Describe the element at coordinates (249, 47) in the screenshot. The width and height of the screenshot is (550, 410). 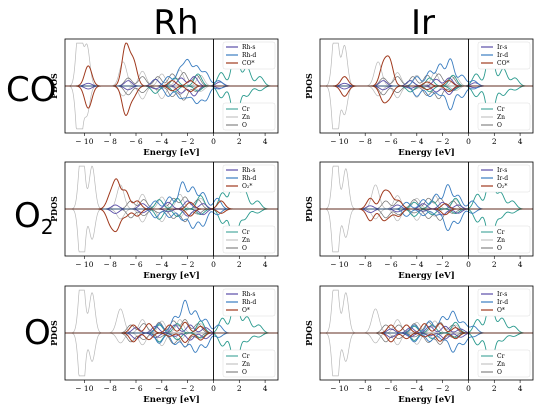
I see `legend-entry: Rh-s` at that location.